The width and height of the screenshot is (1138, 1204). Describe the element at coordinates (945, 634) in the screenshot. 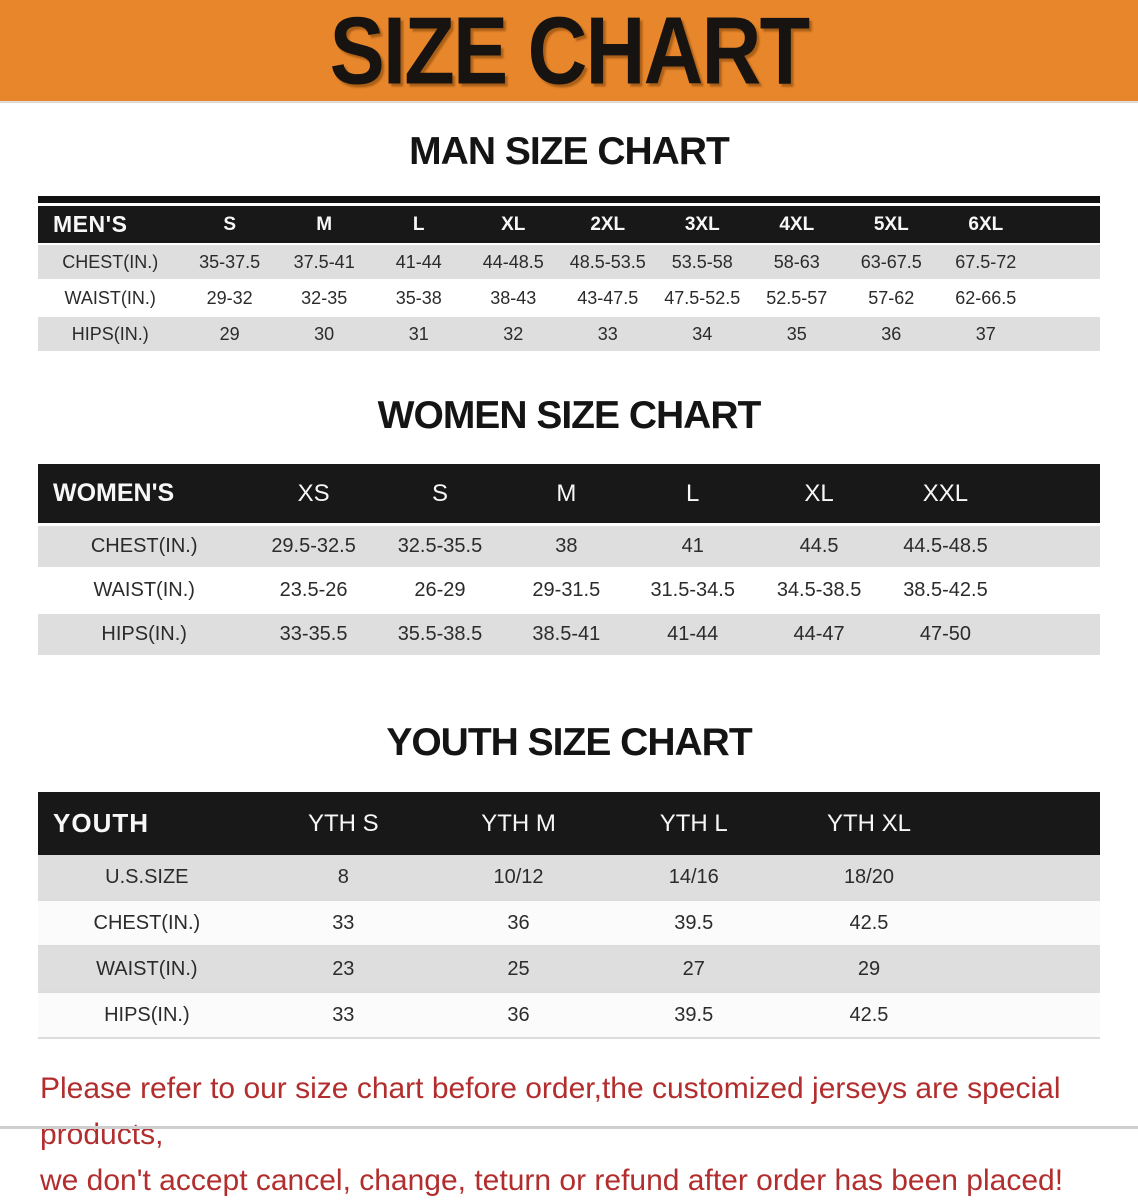

I see `size-cell: 47-50` at that location.